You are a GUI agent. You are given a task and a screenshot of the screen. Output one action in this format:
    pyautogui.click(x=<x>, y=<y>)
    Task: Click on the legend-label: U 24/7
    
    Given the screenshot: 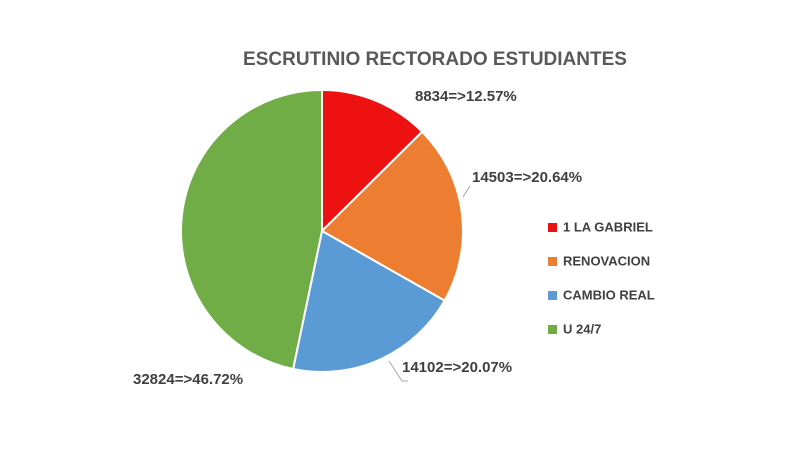 What is the action you would take?
    pyautogui.click(x=582, y=328)
    